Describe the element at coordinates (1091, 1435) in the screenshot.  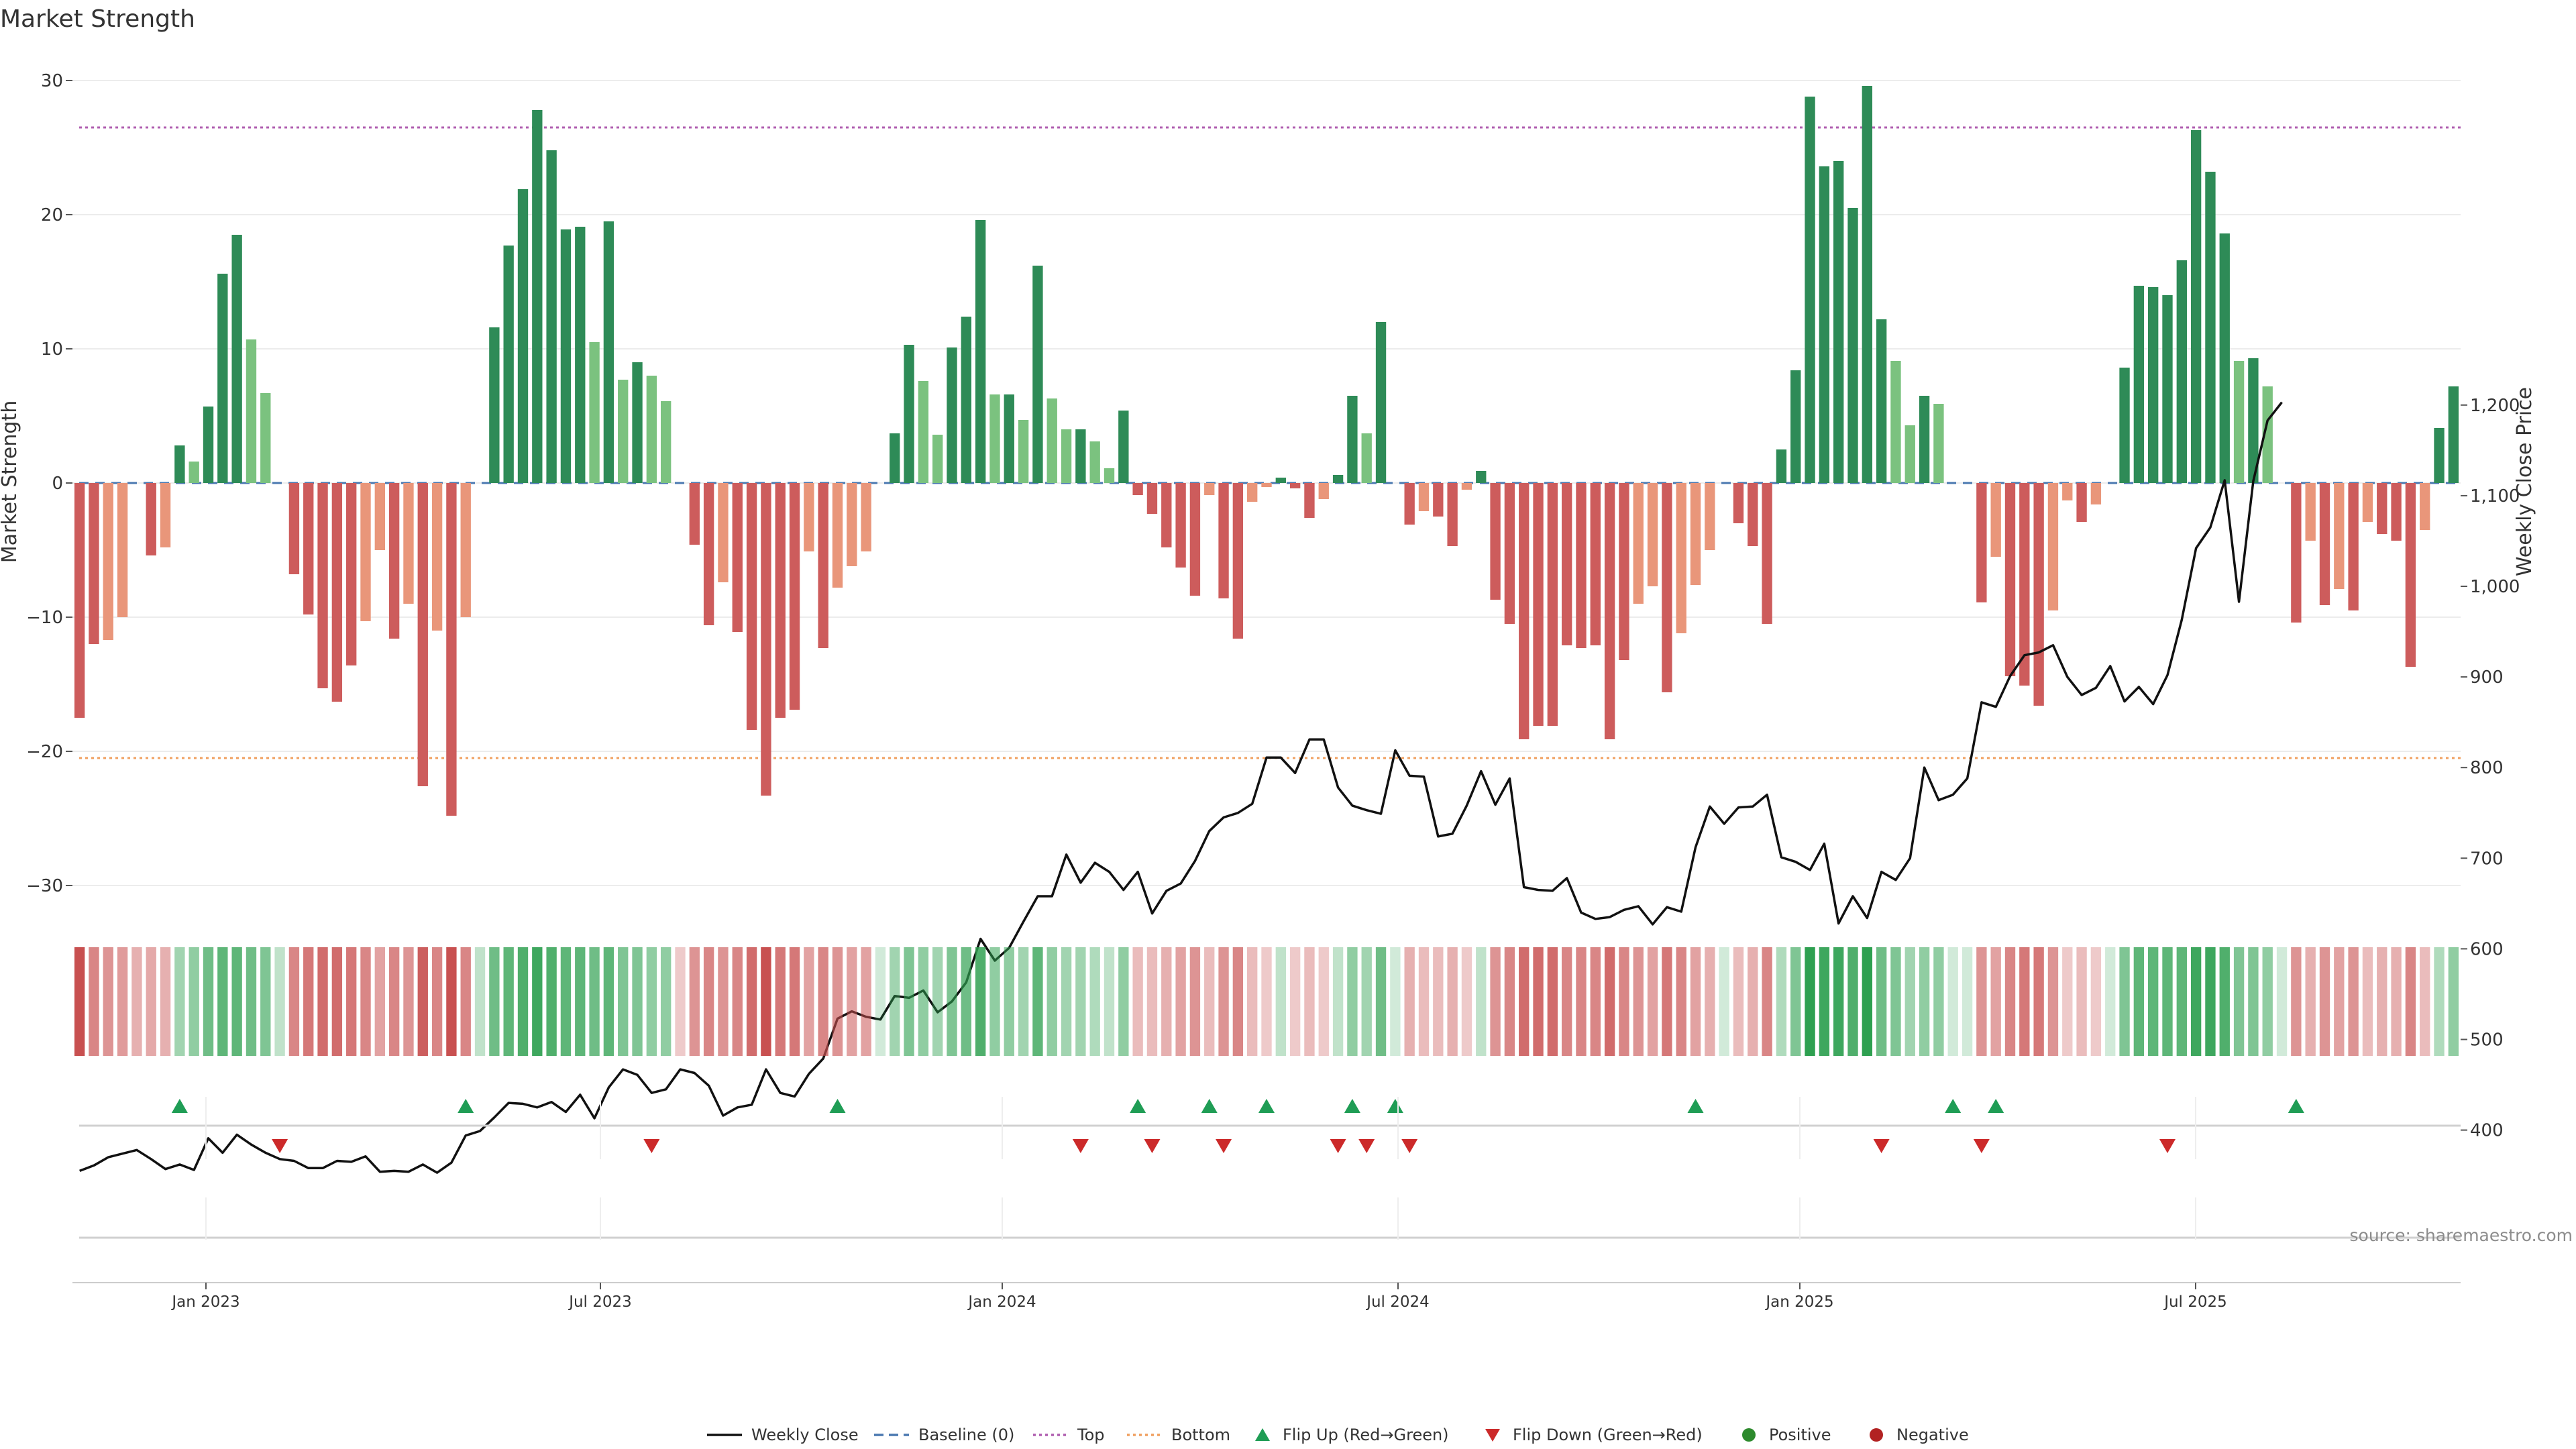
I see `legend-label: Top` at that location.